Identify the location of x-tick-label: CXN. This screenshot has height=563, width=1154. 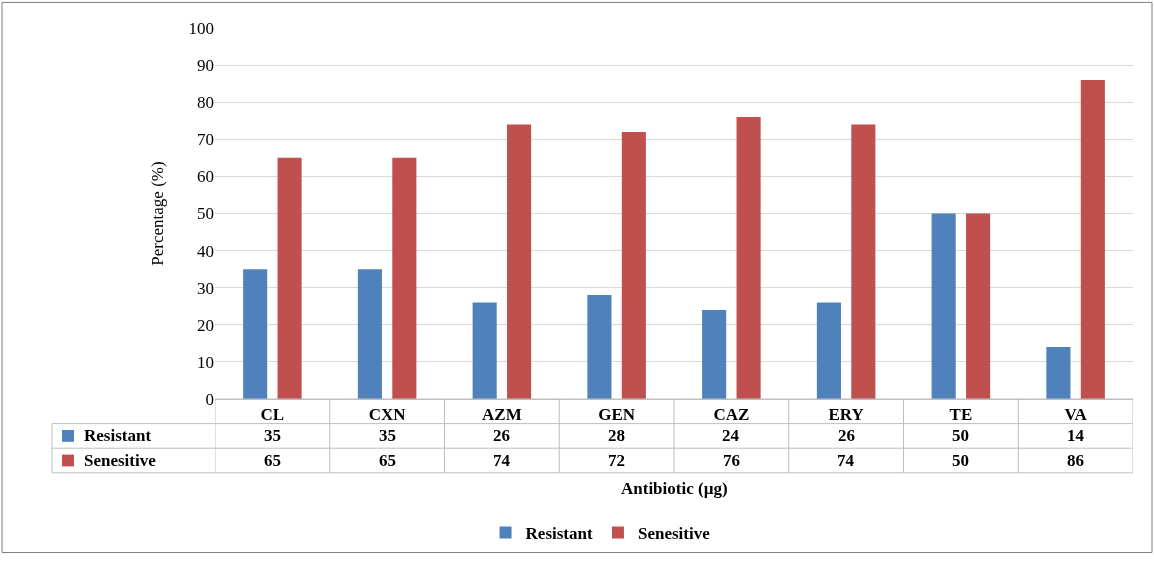
(387, 415).